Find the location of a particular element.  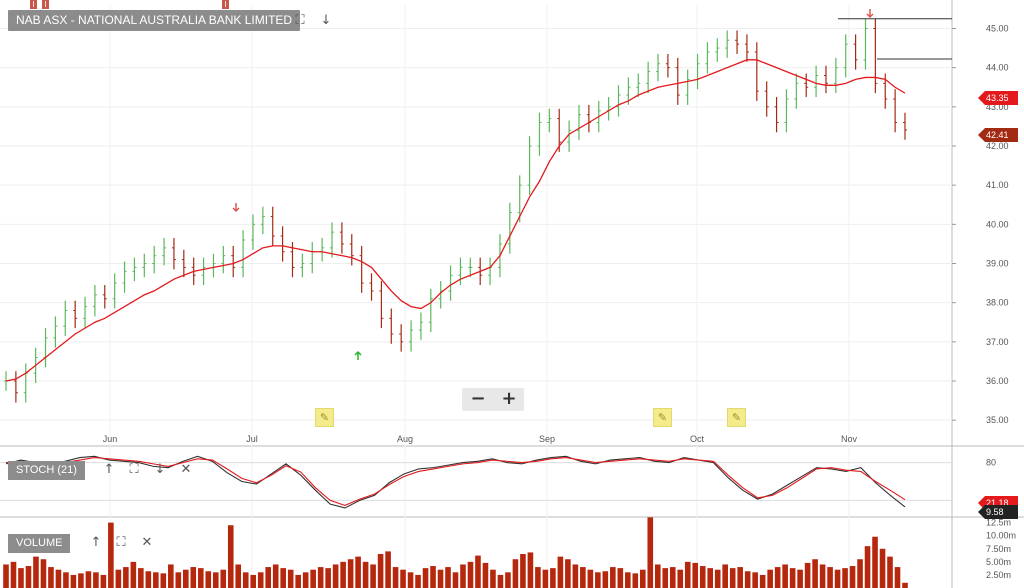

y-tick-label: 40.00 is located at coordinates (997, 224).